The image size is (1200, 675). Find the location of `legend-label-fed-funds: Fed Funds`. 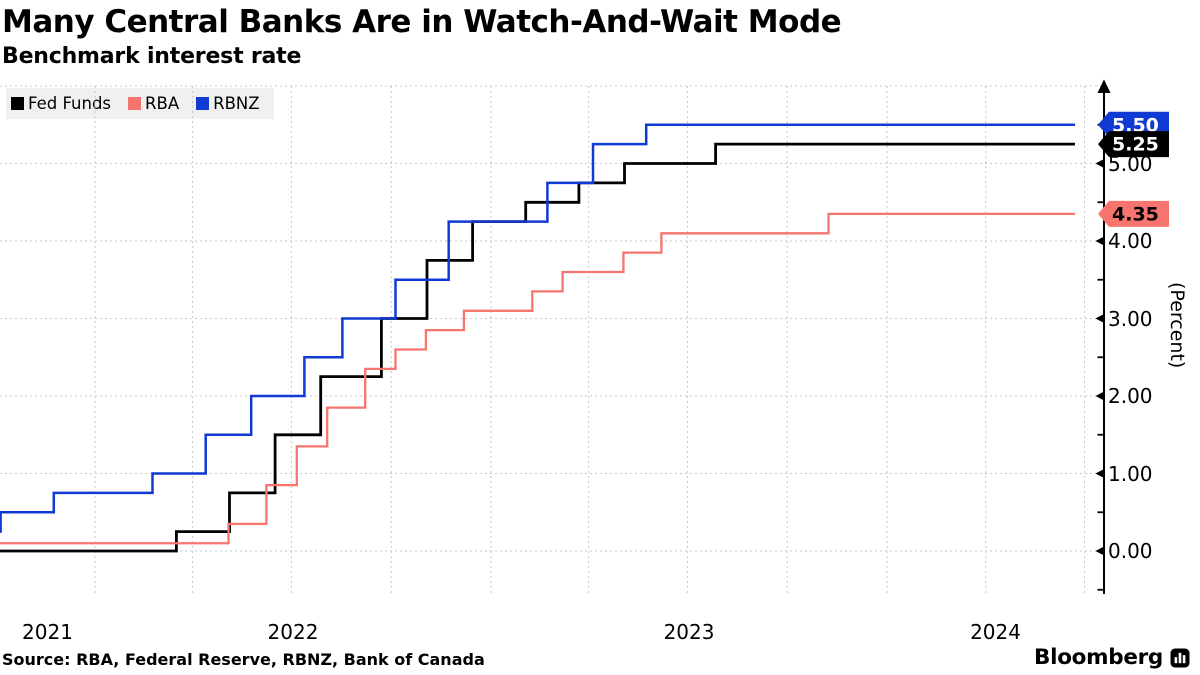

legend-label-fed-funds: Fed Funds is located at coordinates (70, 103).